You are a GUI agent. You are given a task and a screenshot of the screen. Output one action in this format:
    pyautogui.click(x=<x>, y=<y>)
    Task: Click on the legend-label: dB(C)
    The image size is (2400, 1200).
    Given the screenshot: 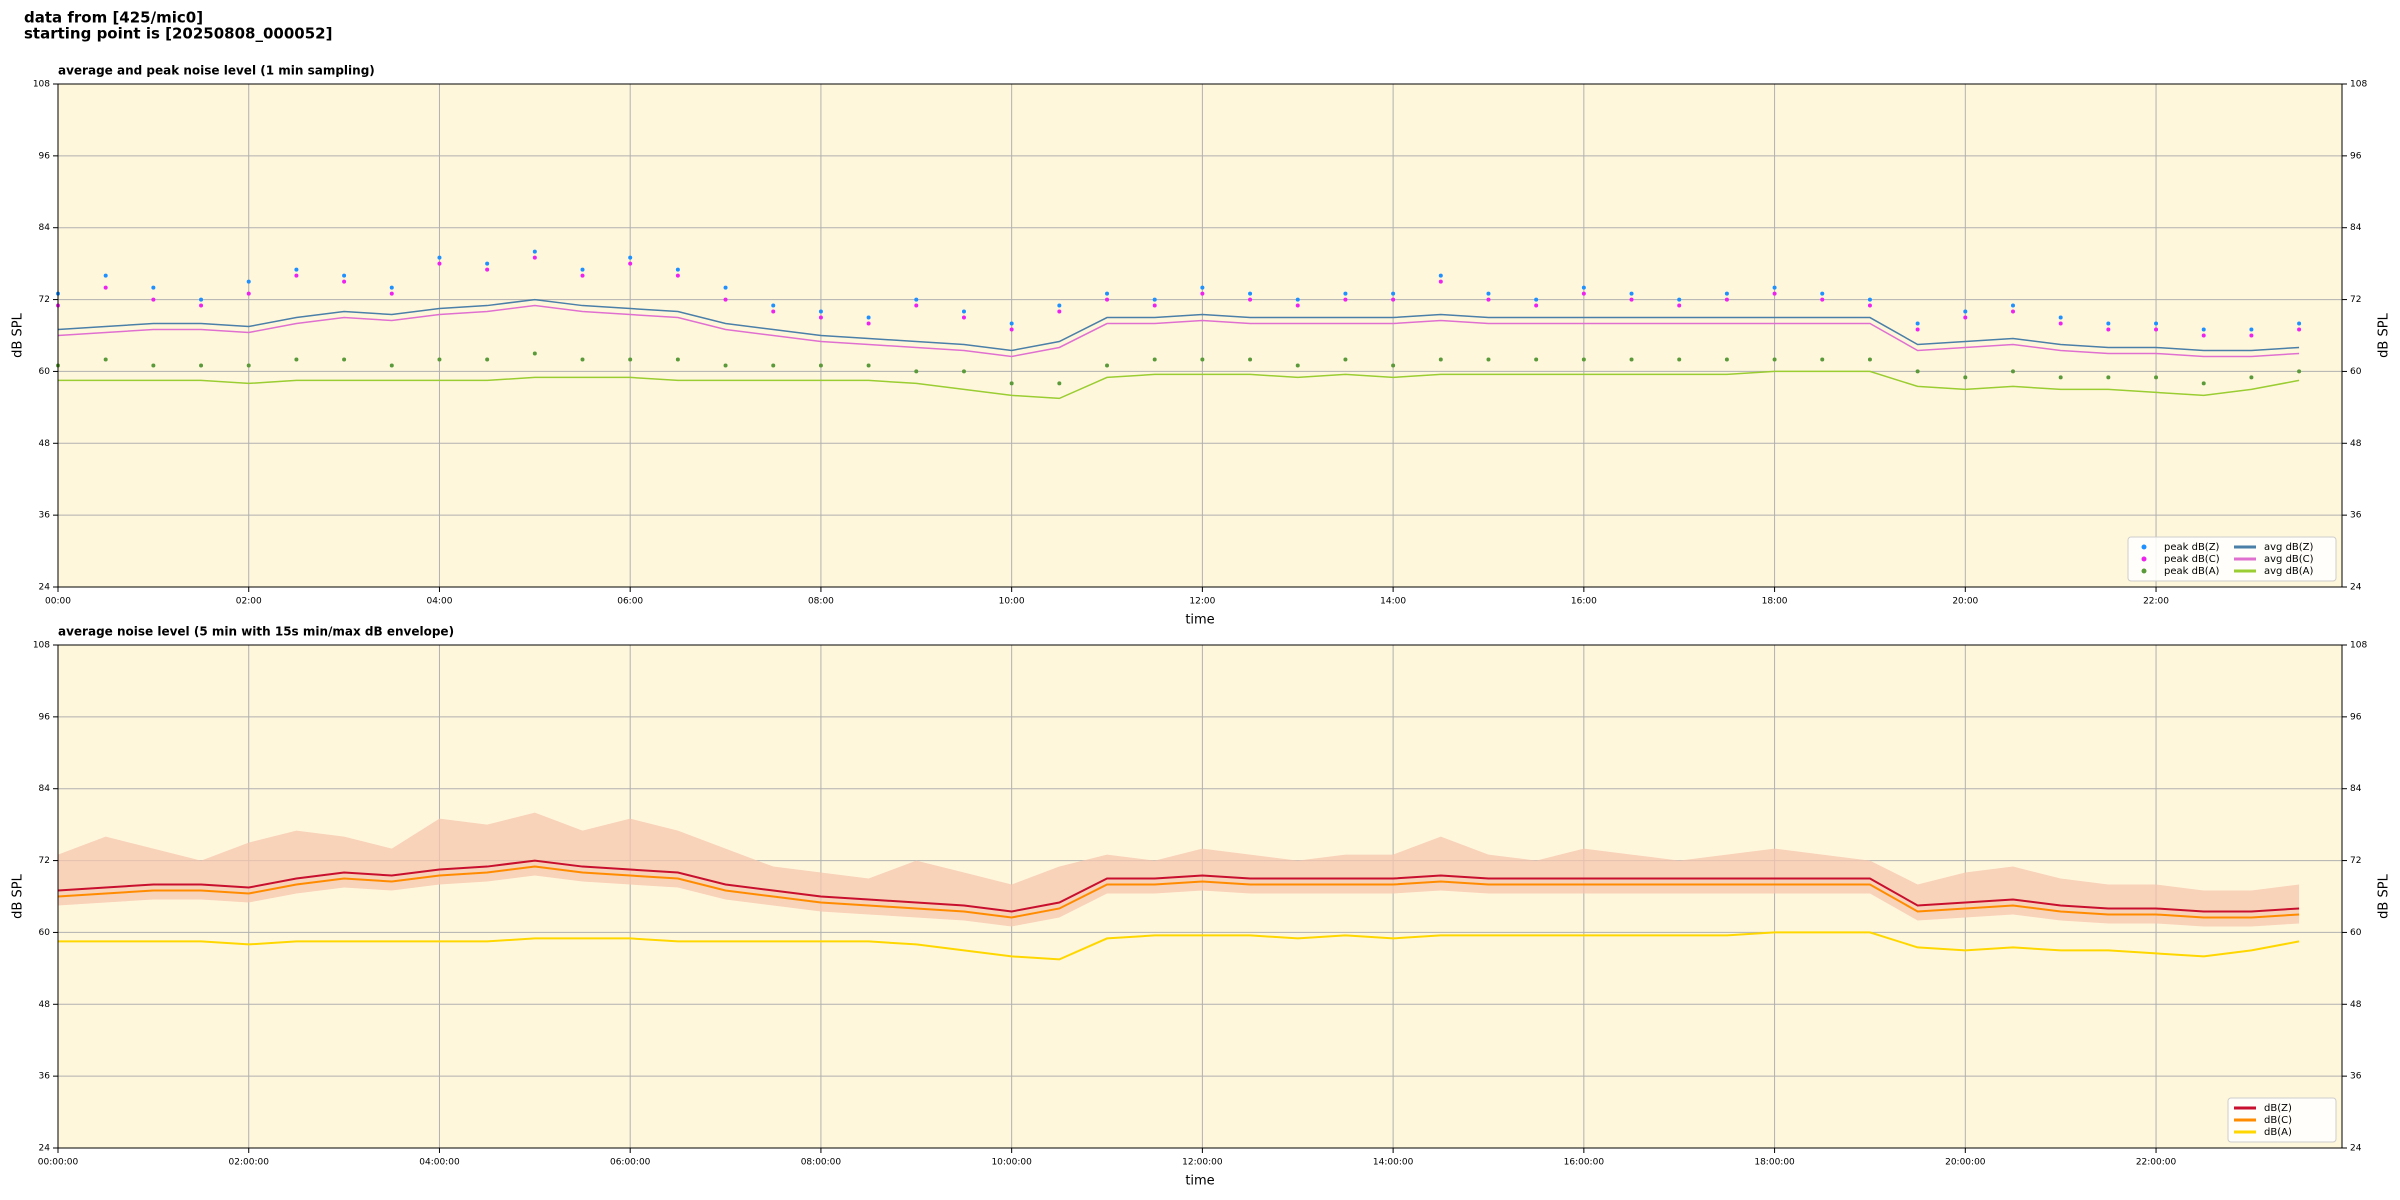 What is the action you would take?
    pyautogui.click(x=2278, y=1120)
    